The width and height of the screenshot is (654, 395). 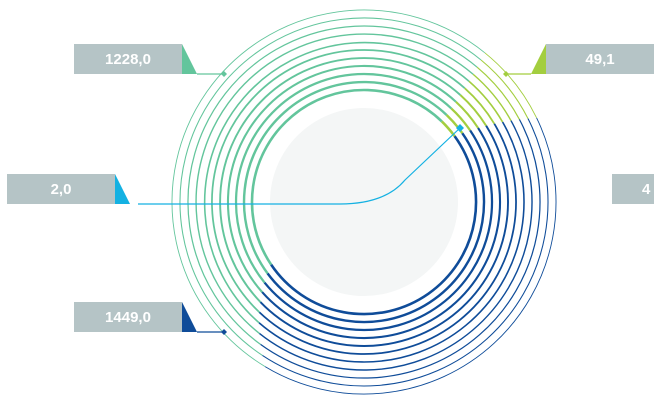 I want to click on ring-green-segment, so click(x=346, y=177).